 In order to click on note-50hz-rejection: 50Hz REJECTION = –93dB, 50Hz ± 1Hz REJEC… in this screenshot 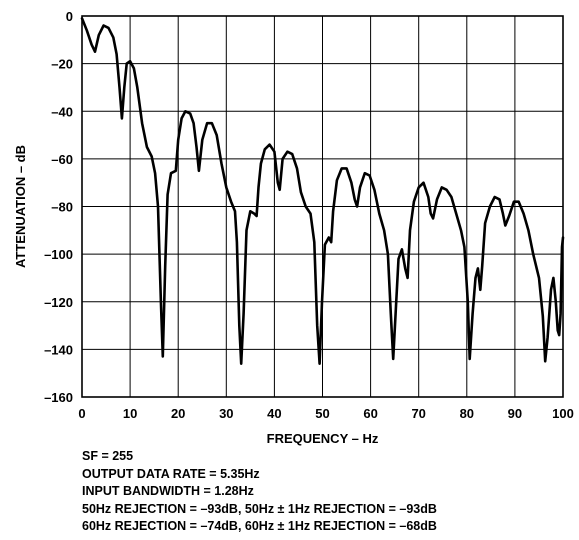, I will do `click(259, 508)`.